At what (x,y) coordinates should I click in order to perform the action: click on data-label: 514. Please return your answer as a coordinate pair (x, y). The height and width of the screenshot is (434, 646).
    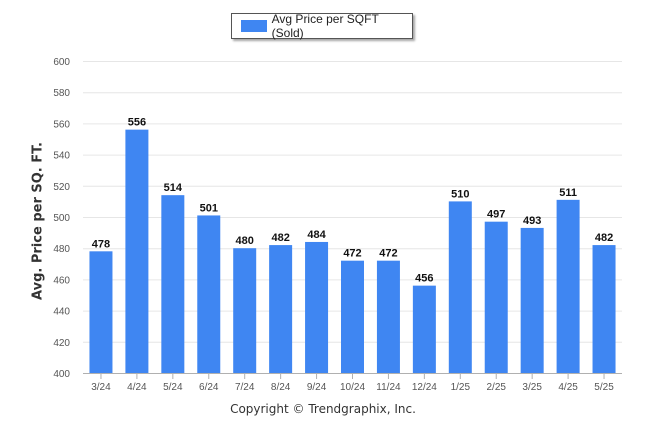
    Looking at the image, I should click on (173, 188).